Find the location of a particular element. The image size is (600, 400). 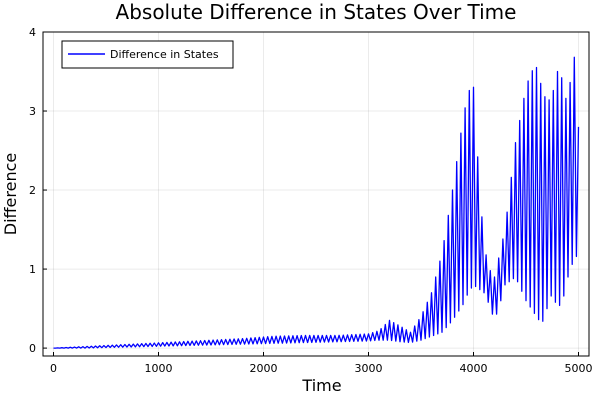

x-tick-label: 5000 is located at coordinates (579, 368).